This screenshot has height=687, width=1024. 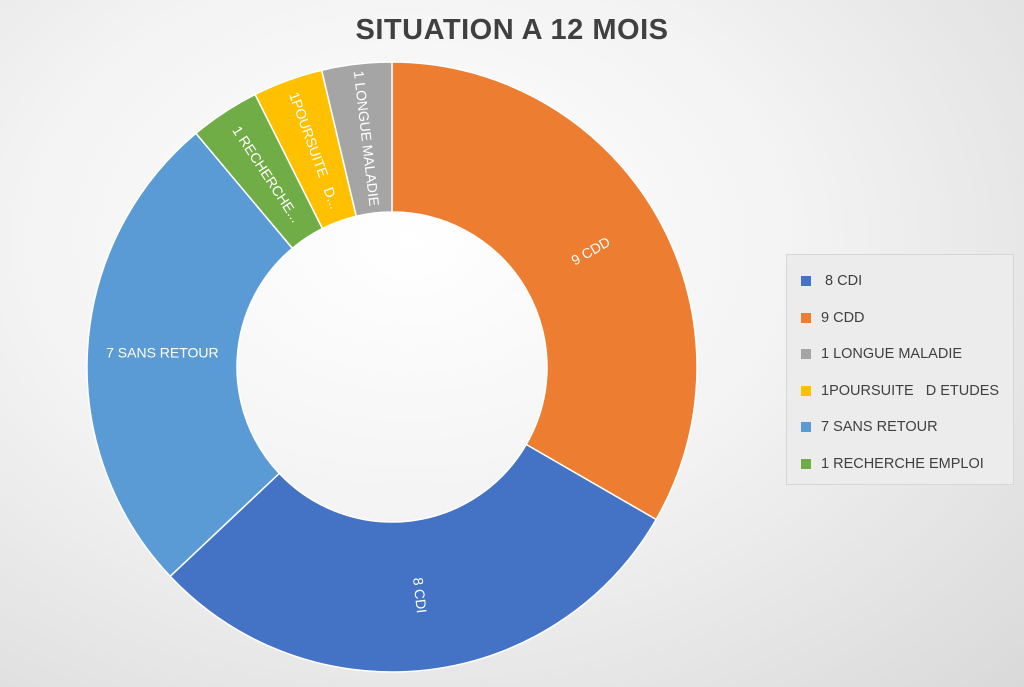 I want to click on legend-label: 9 CDD, so click(x=843, y=317).